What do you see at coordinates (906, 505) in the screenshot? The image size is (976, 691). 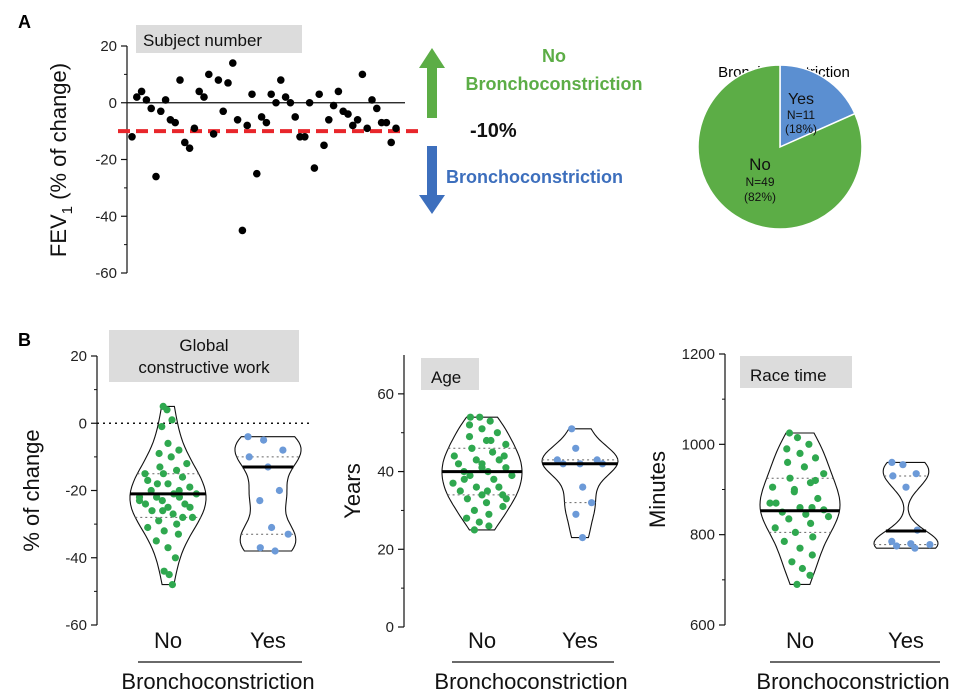 I see `violin-outline` at bounding box center [906, 505].